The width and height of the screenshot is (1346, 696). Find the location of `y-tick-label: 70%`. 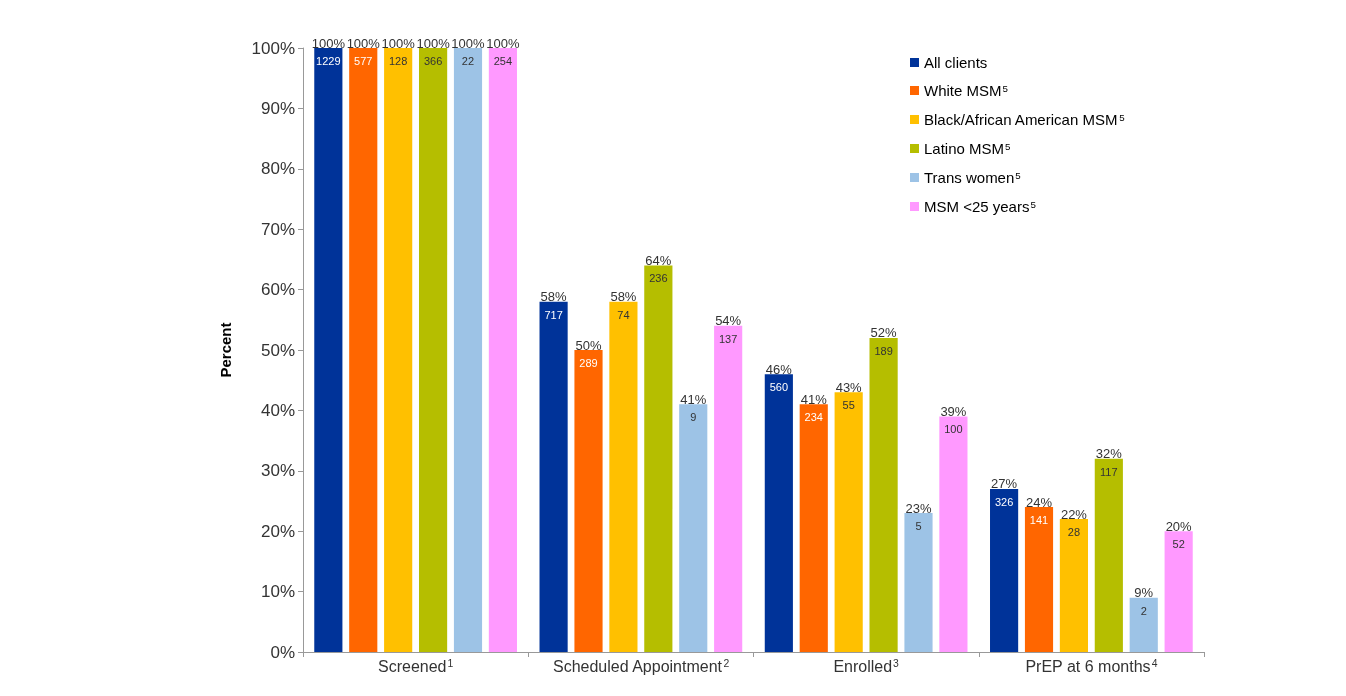

y-tick-label: 70% is located at coordinates (277, 229).